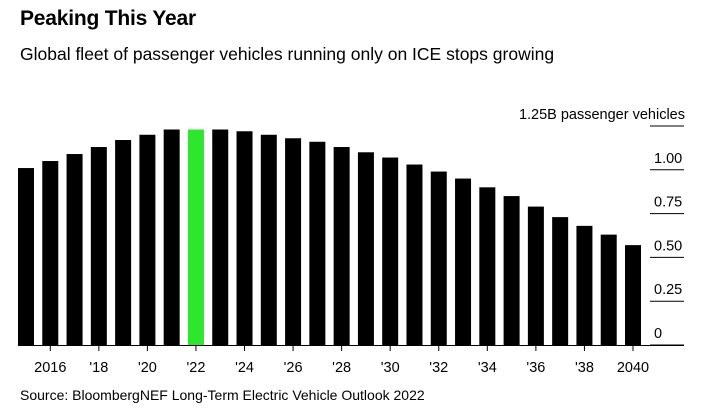 The height and width of the screenshot is (416, 707). I want to click on y-tick-label: 0.25, so click(668, 290).